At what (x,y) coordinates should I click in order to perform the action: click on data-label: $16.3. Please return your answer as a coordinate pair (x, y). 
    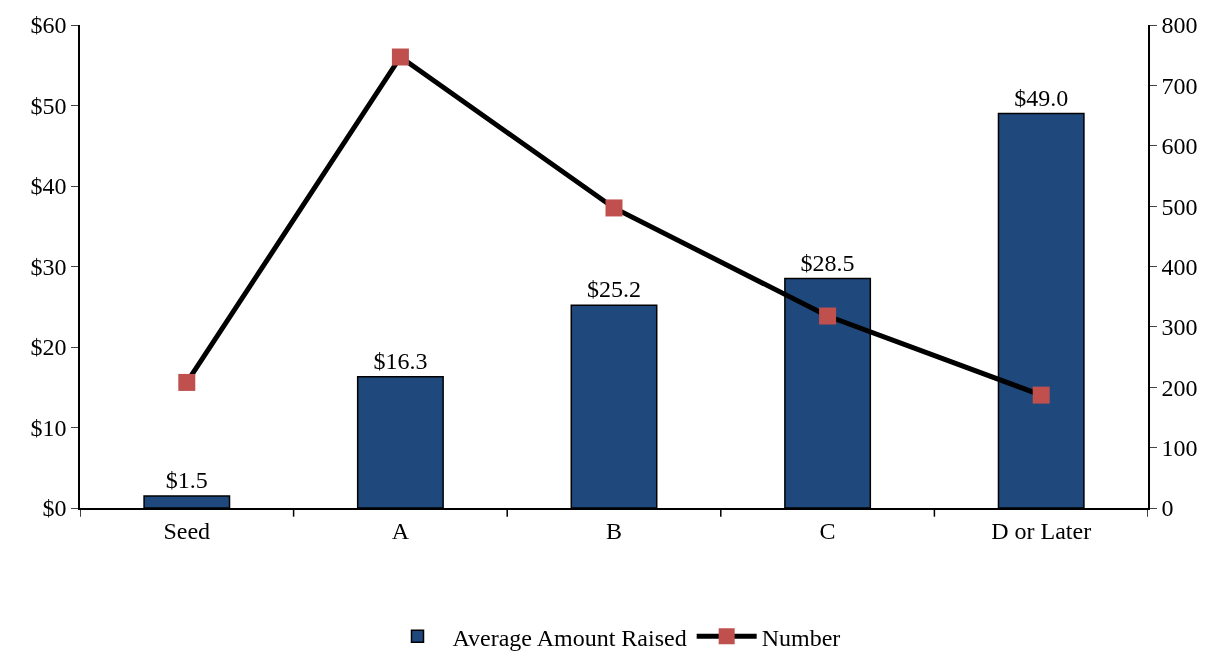
    Looking at the image, I should click on (400, 360).